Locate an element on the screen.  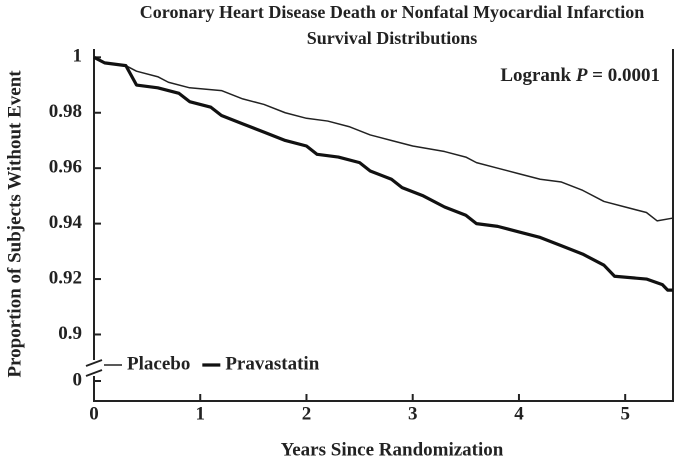
annotation: Logrank P = 0.0001 is located at coordinates (580, 75).